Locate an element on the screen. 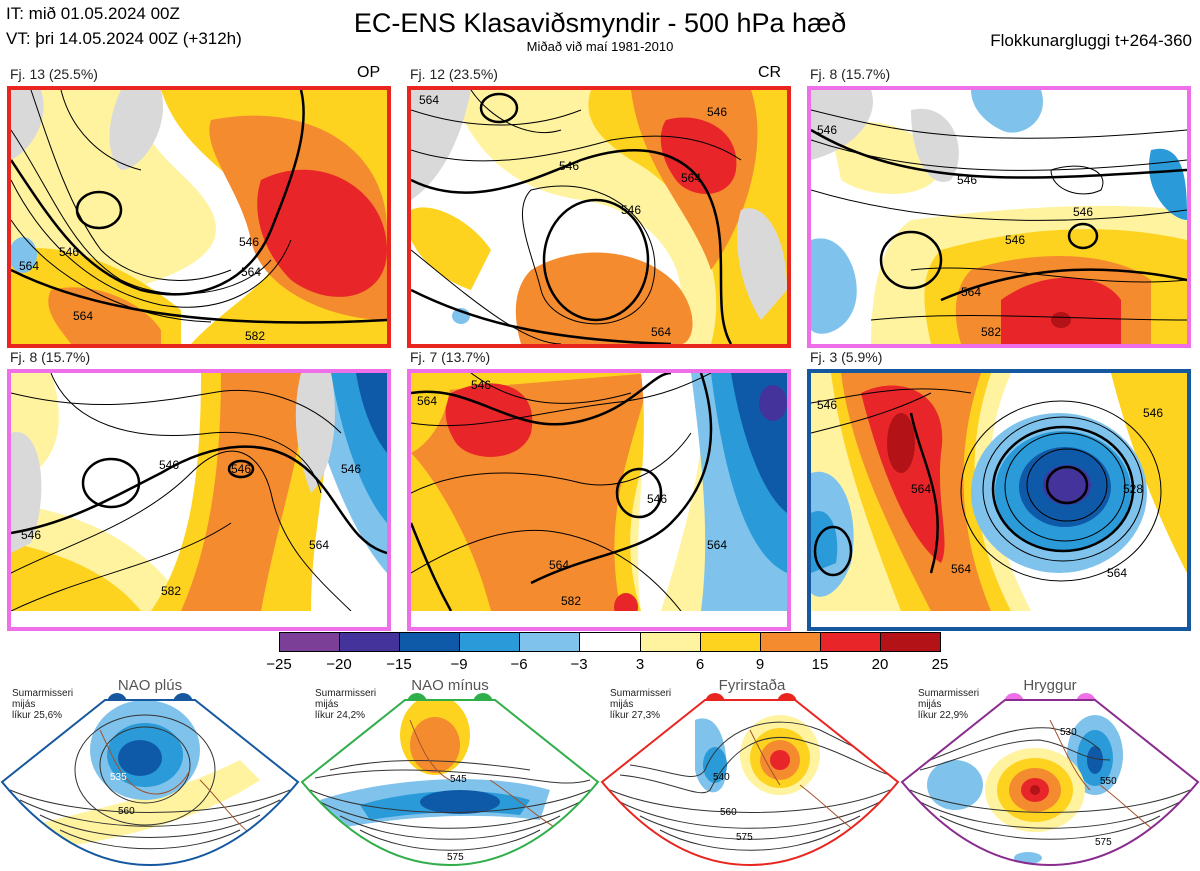  regime-3-note: Sumarmisseri mijás líkur 27,3% is located at coordinates (640, 704).